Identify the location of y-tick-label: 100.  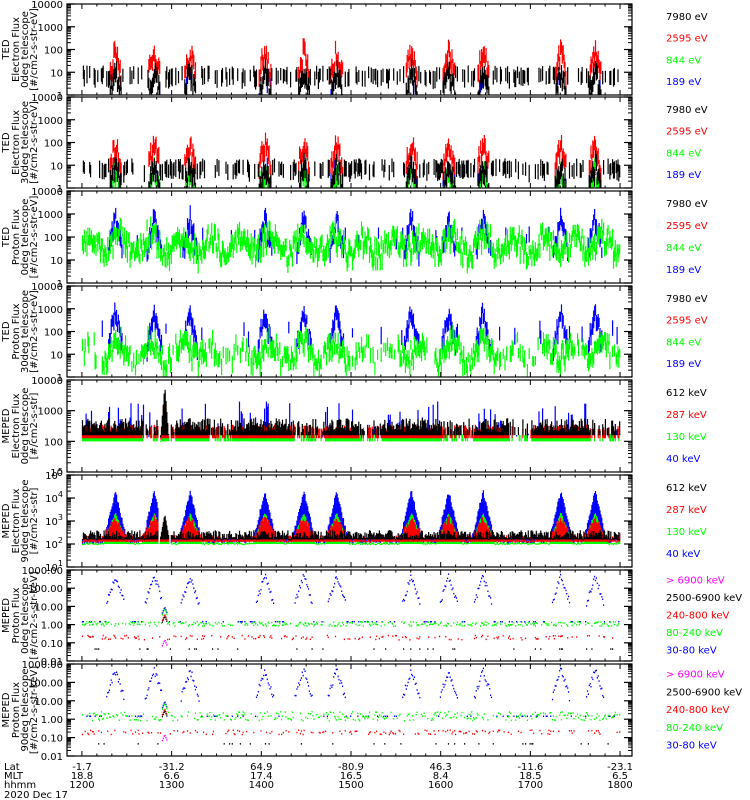
(53, 51).